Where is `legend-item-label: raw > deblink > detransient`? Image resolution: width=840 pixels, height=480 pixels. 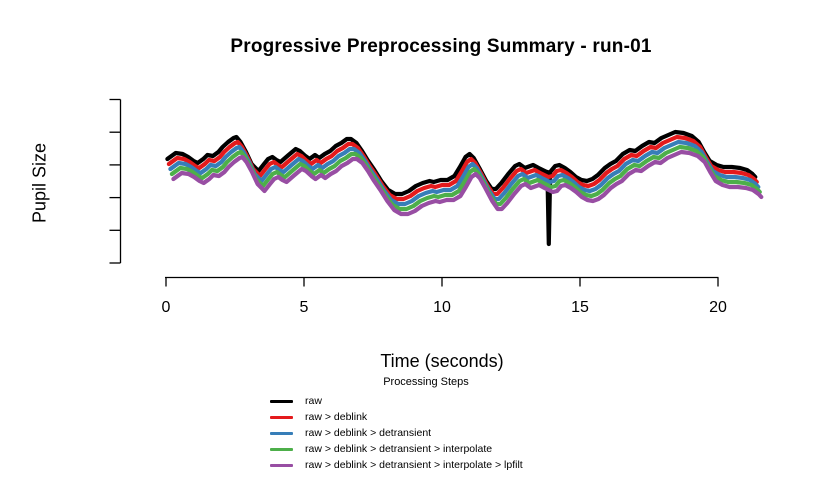 legend-item-label: raw > deblink > detransient is located at coordinates (368, 433).